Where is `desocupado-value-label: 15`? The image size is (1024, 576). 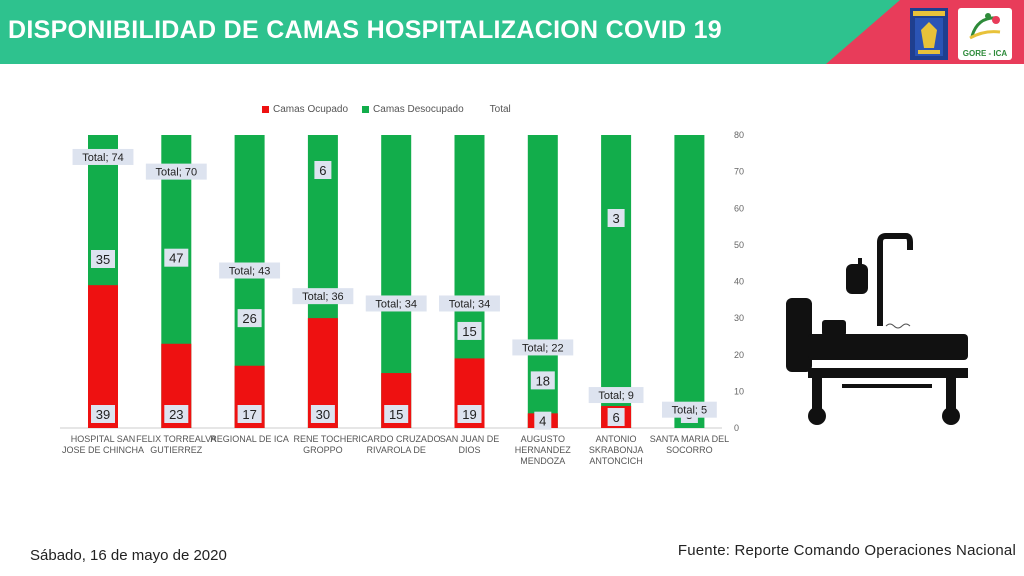 desocupado-value-label: 15 is located at coordinates (469, 331).